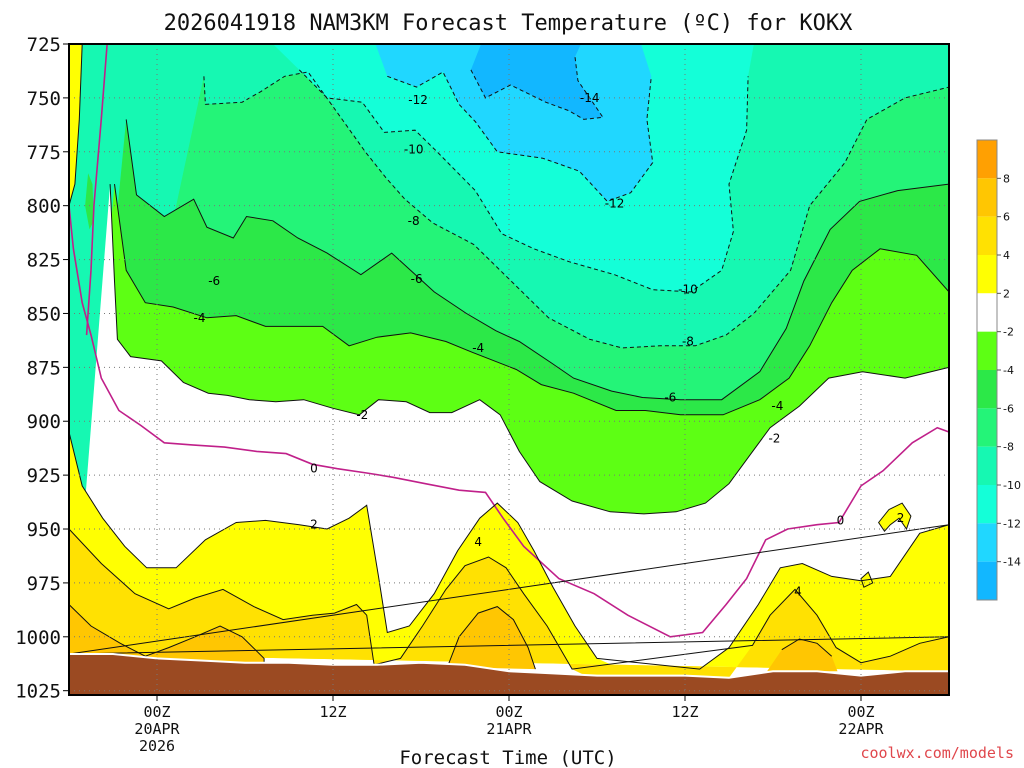  I want to click on band-6..8c, so click(802, 655).